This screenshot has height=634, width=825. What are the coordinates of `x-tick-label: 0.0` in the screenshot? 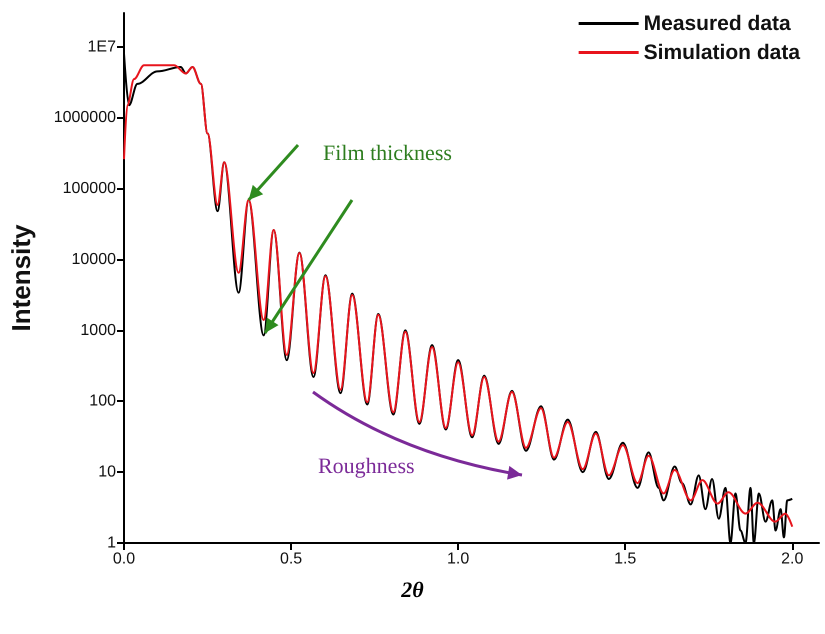 It's located at (124, 559).